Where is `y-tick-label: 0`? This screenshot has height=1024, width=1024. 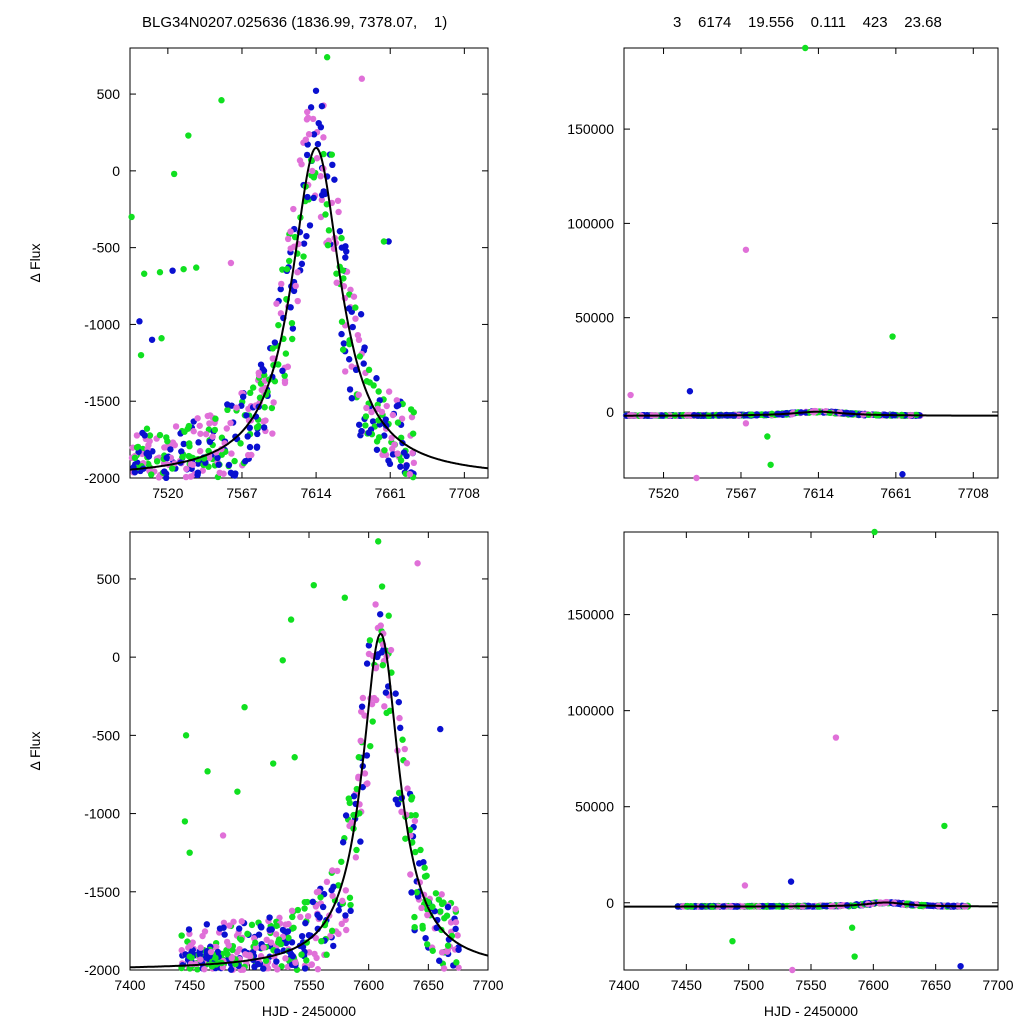 y-tick-label: 0 is located at coordinates (116, 171).